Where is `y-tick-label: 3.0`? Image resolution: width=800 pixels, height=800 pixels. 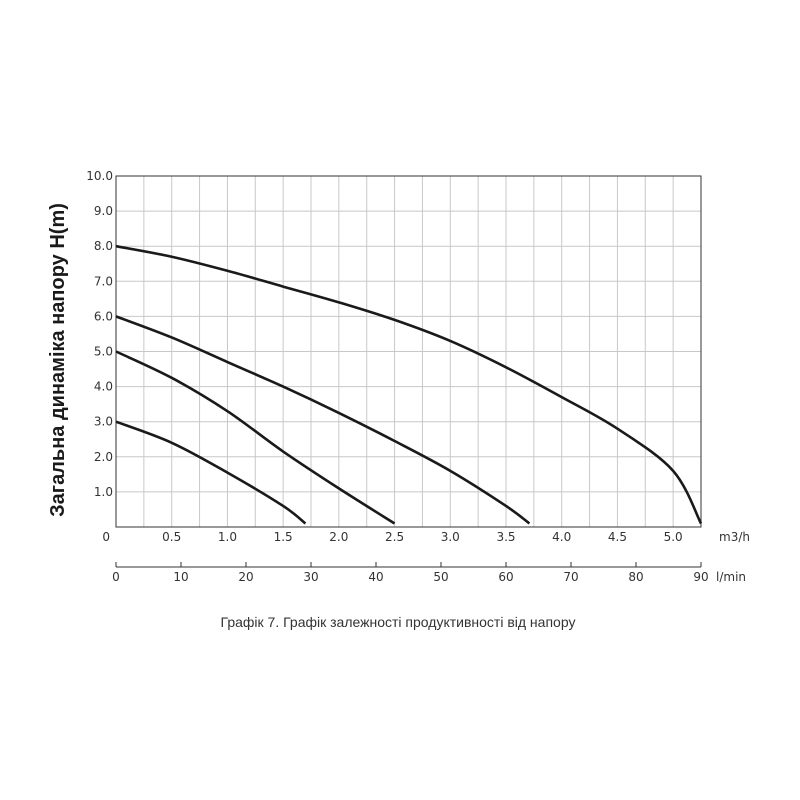
y-tick-label: 3.0 is located at coordinates (103, 422).